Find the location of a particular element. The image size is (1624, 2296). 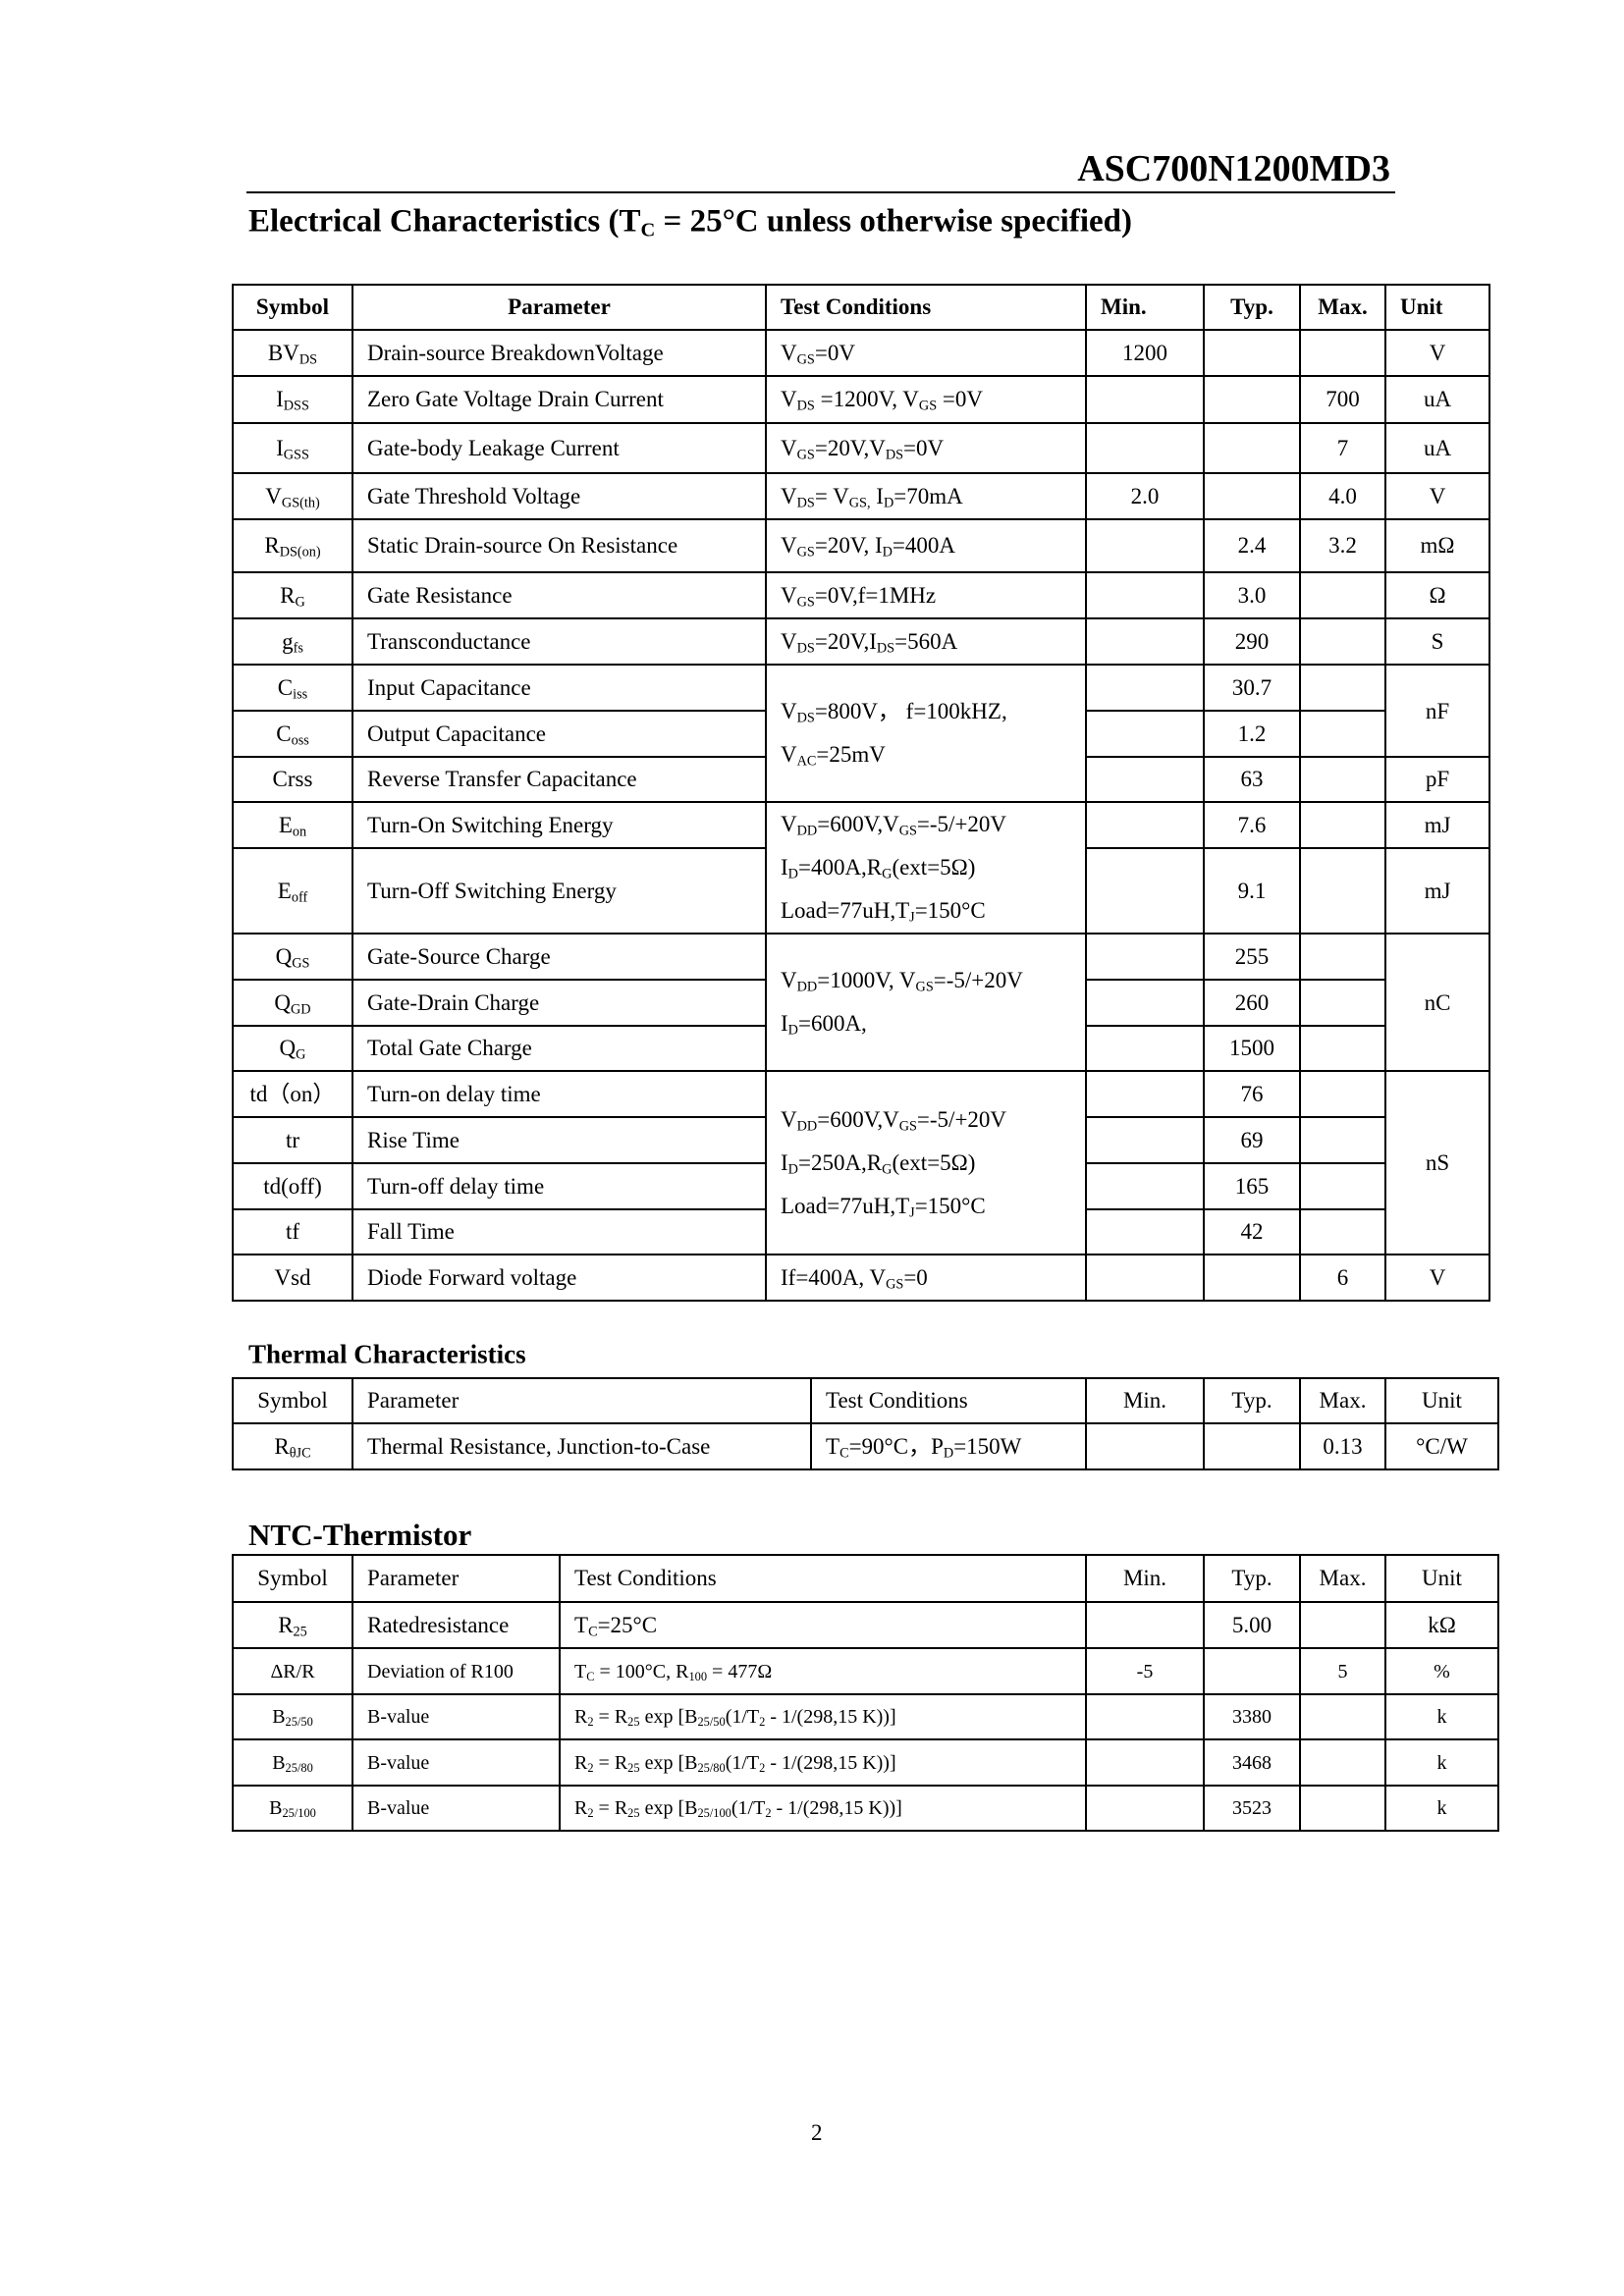

table-row: Vsd Diode Forward voltage If=400A, VGS=0 6 V is located at coordinates (861, 1278).